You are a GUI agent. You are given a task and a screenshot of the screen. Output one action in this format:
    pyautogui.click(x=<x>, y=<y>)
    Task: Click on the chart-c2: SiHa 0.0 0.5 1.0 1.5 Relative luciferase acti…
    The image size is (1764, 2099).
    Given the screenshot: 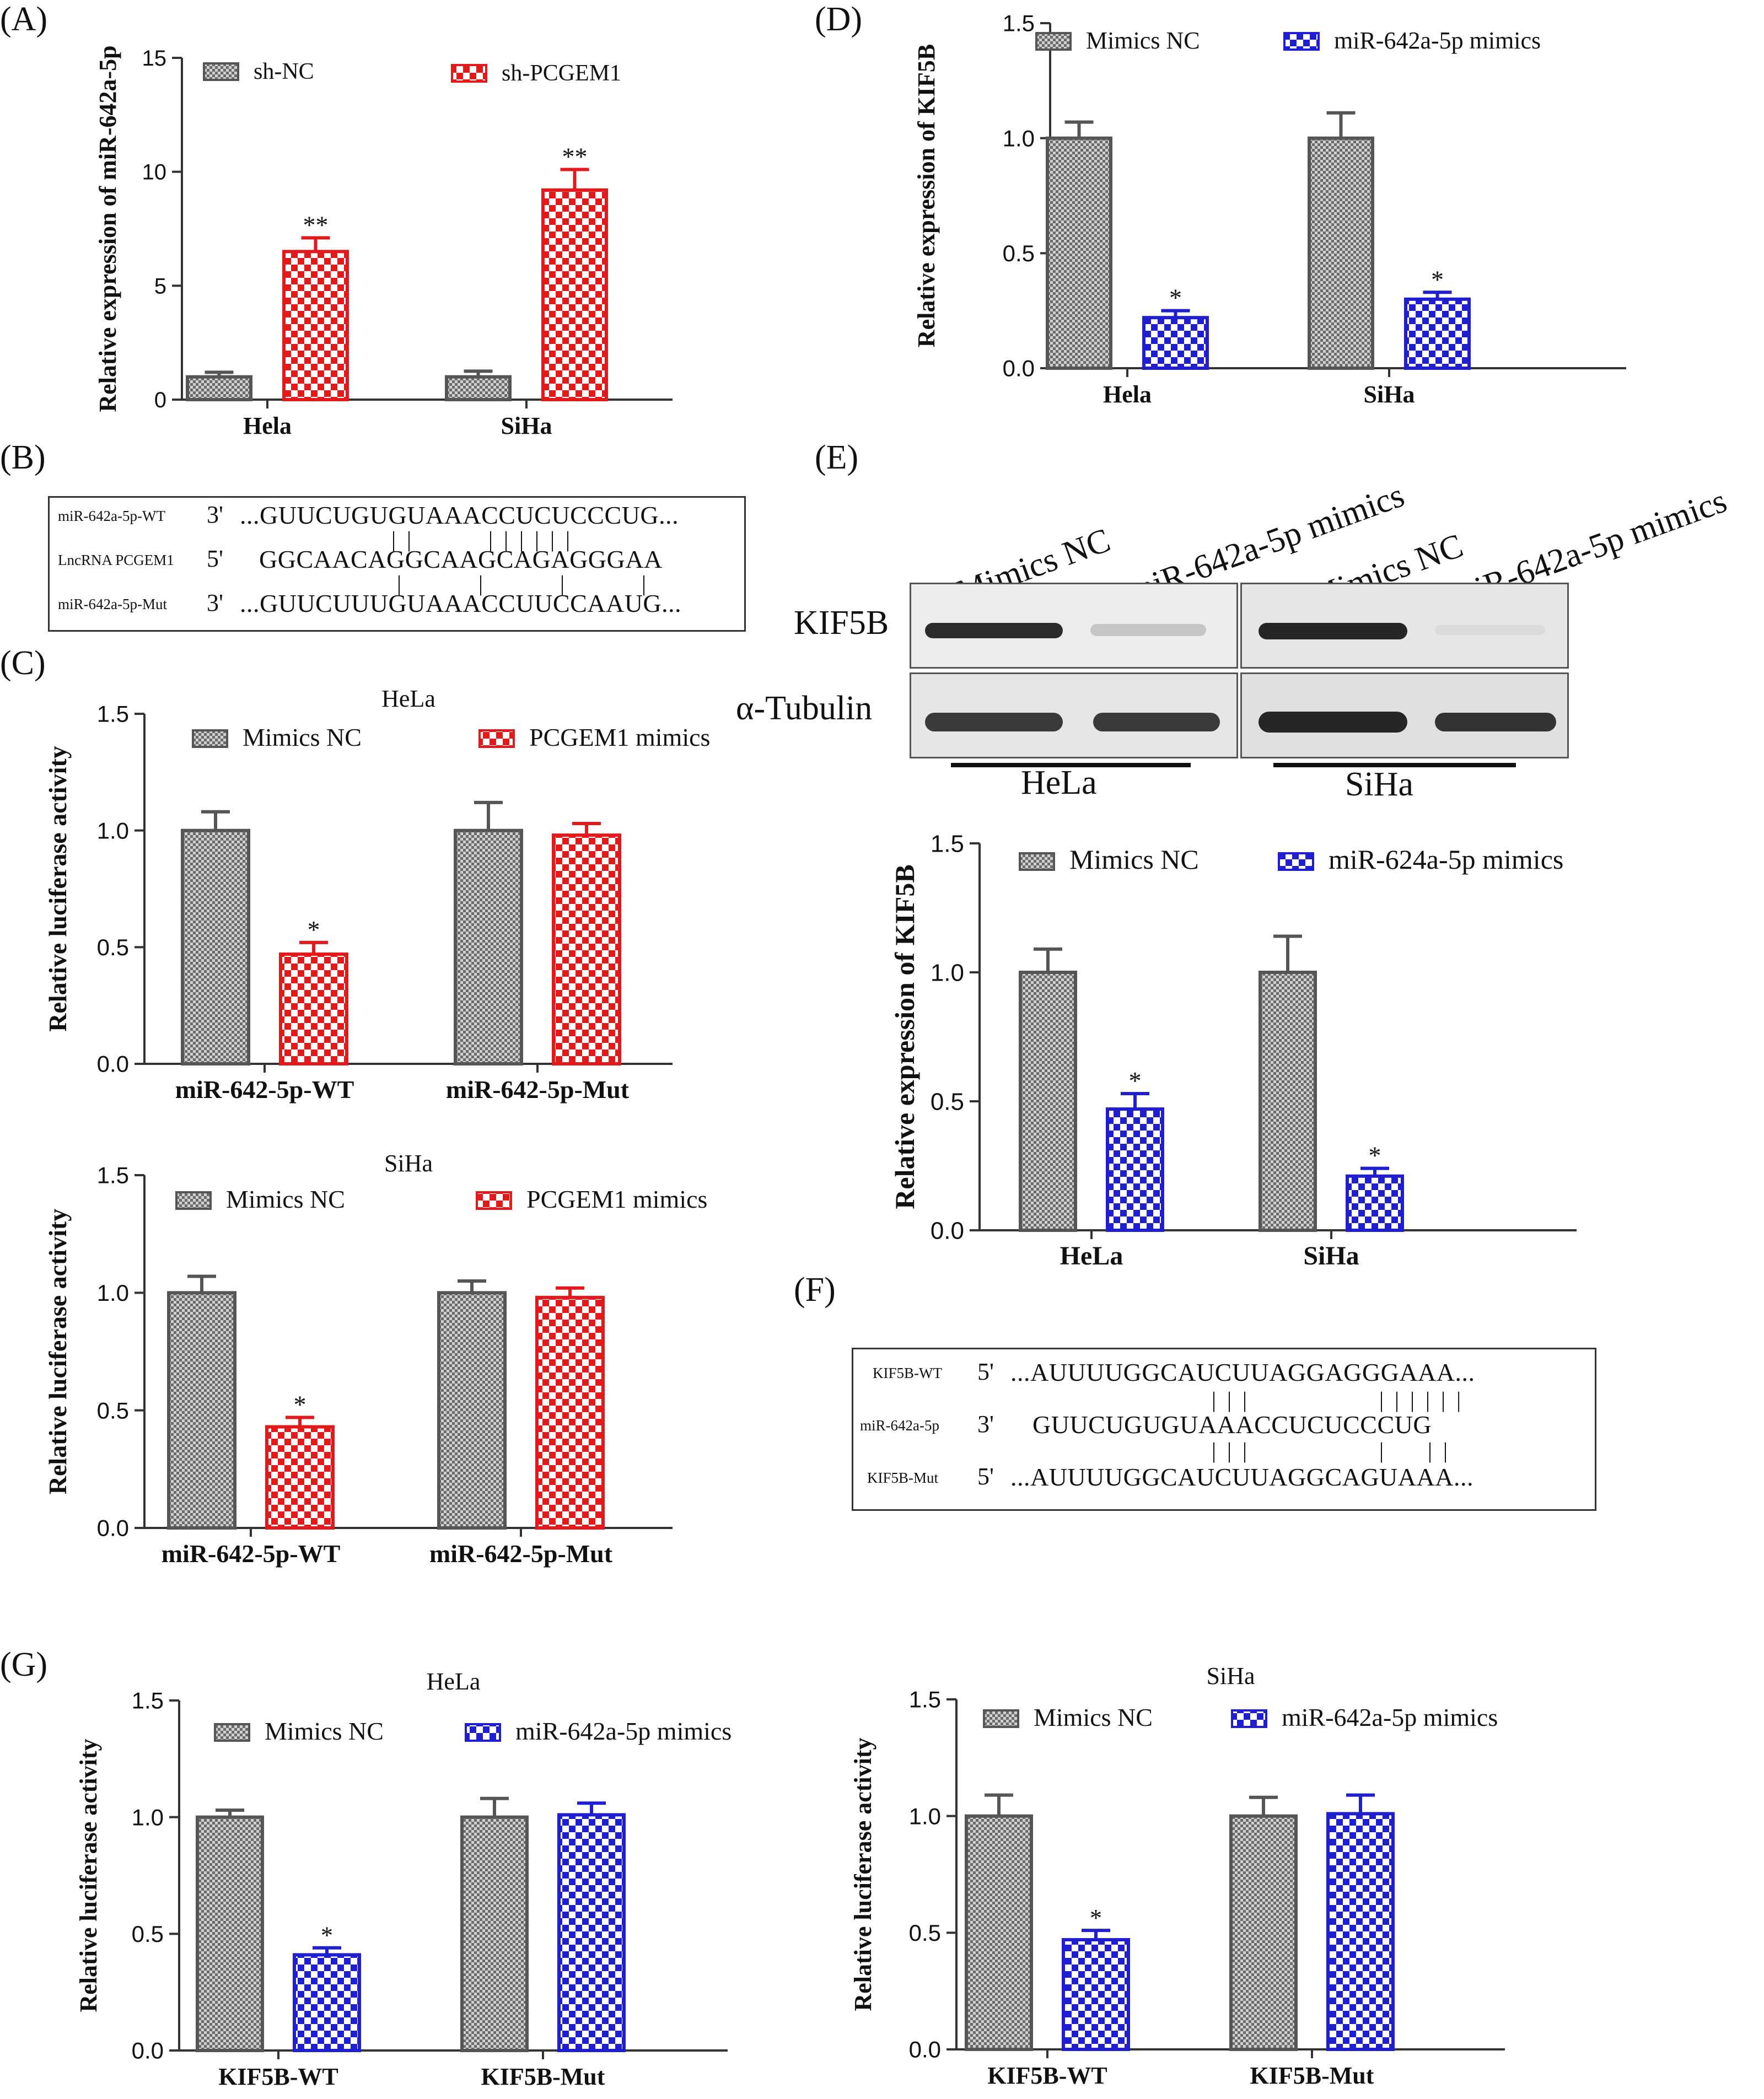 What is the action you would take?
    pyautogui.click(x=376, y=1359)
    